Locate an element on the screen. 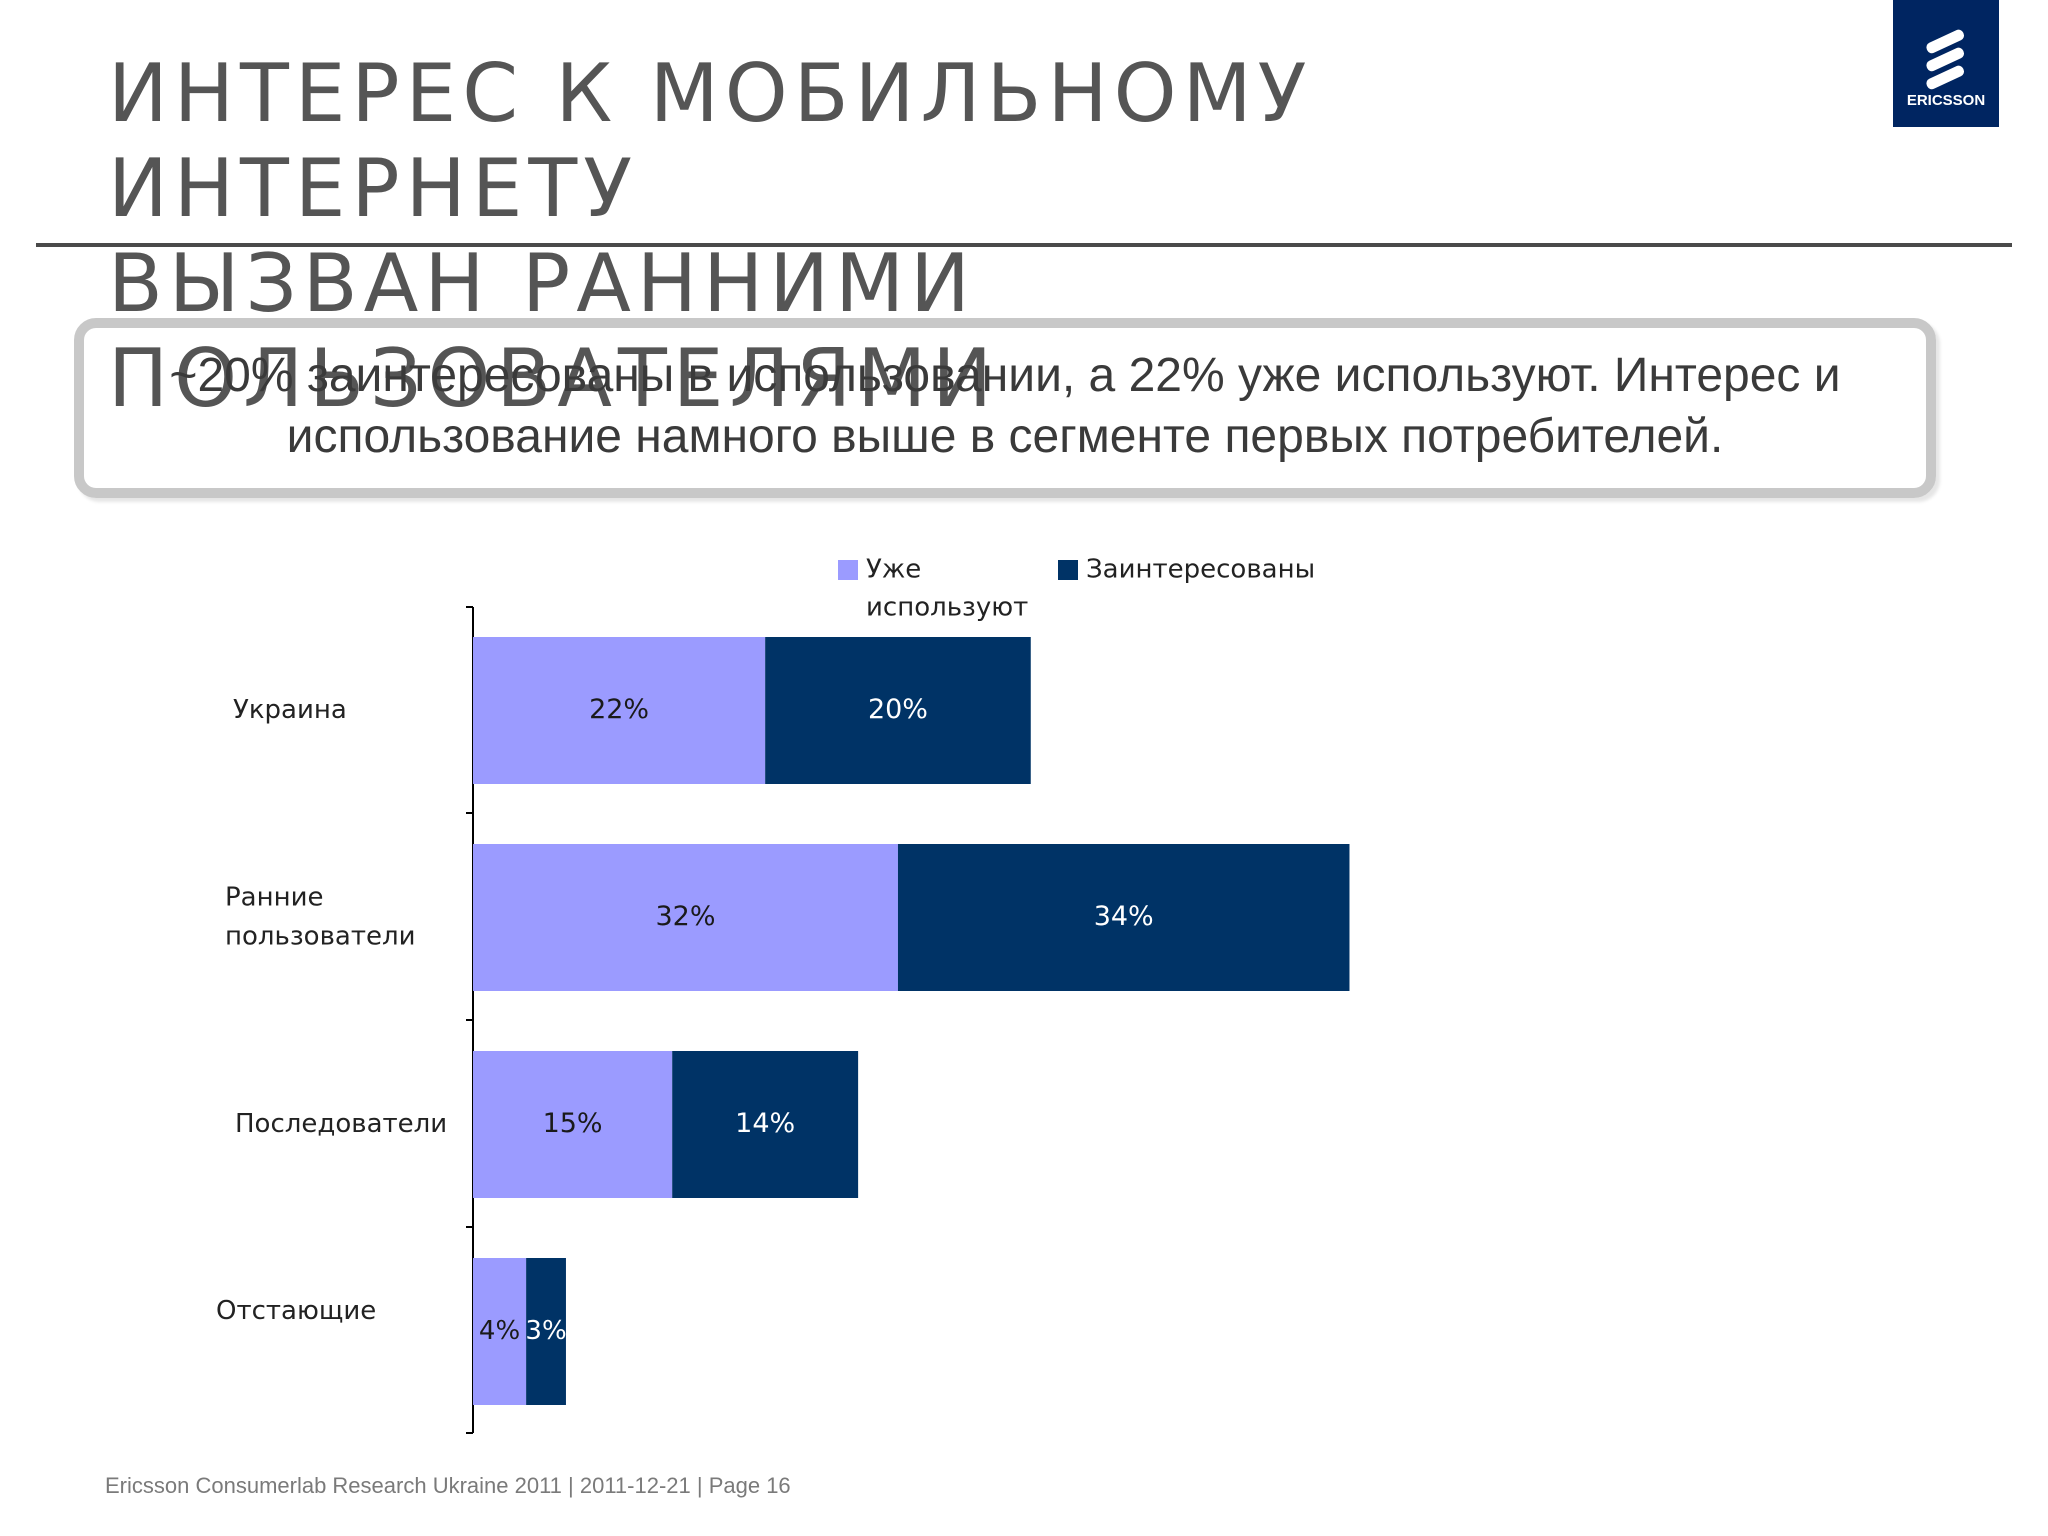 This screenshot has width=2048, height=1536. ericsson-logo: ERICSSON is located at coordinates (1946, 63).